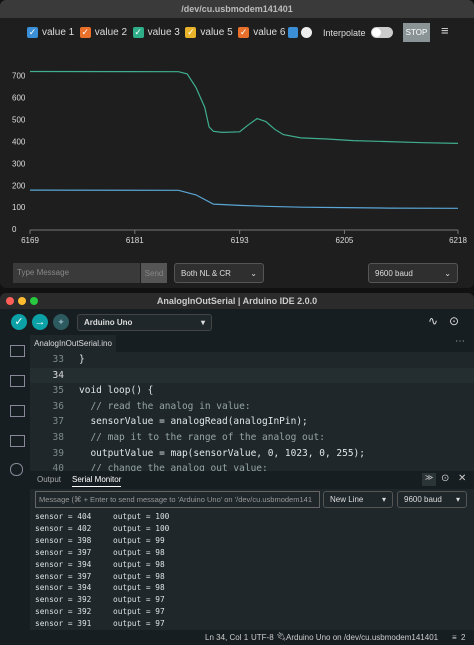 This screenshot has width=474, height=645. I want to click on legend-label: value 5, so click(216, 32).